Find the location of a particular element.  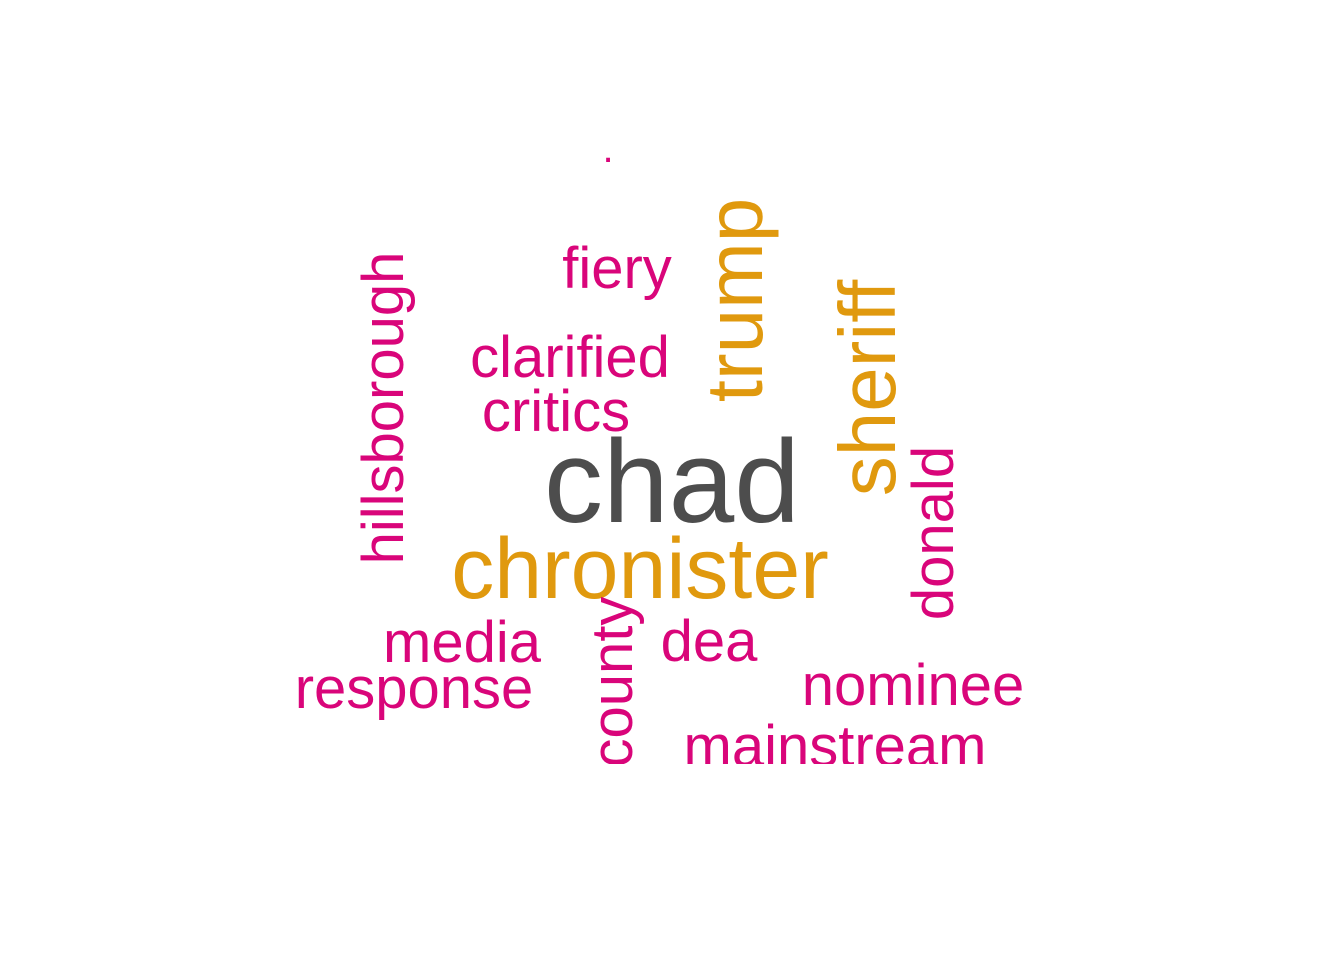

word-clarified: clarified is located at coordinates (570, 357).